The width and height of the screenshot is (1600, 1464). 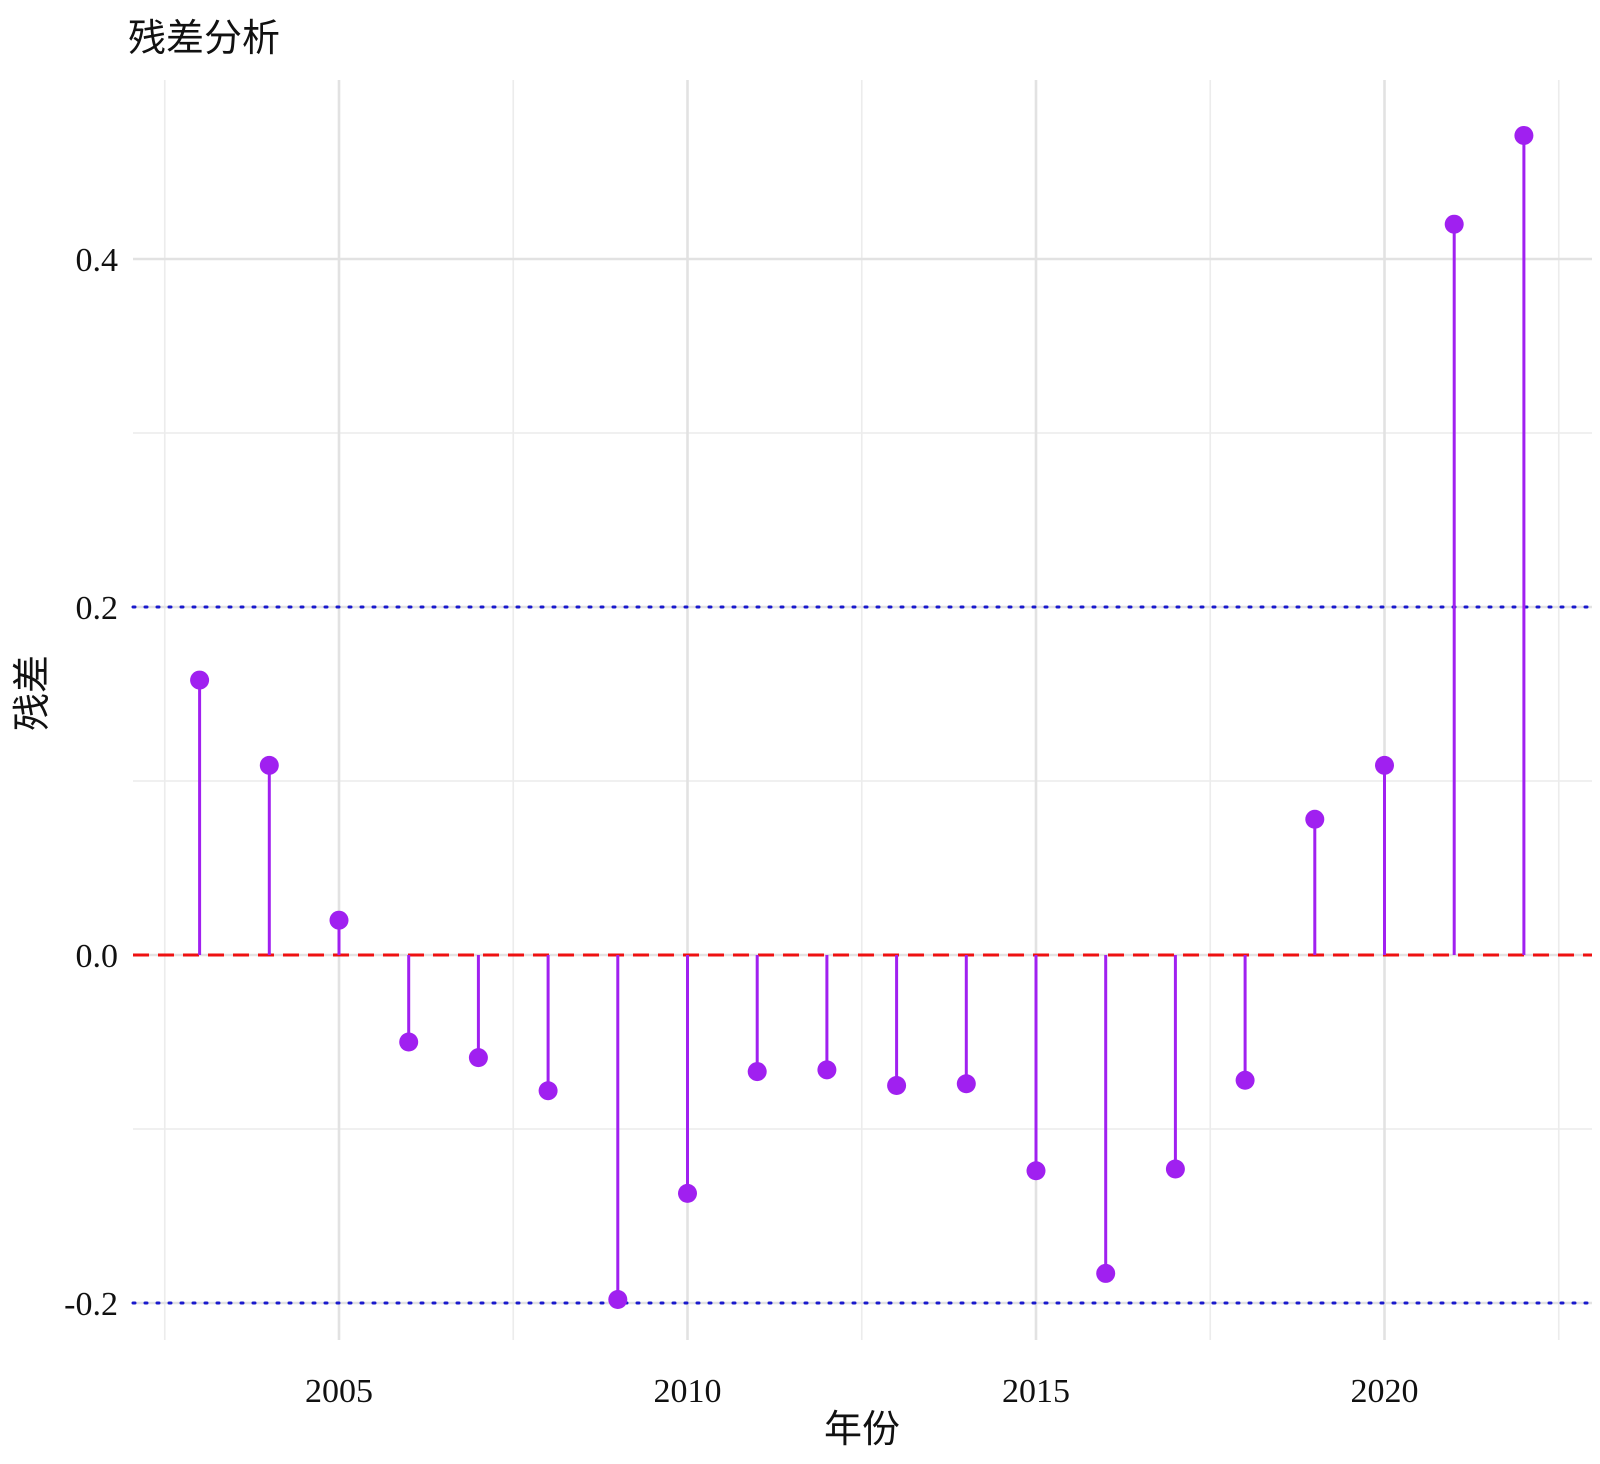 What do you see at coordinates (409, 1042) in the screenshot?
I see `point-2006` at bounding box center [409, 1042].